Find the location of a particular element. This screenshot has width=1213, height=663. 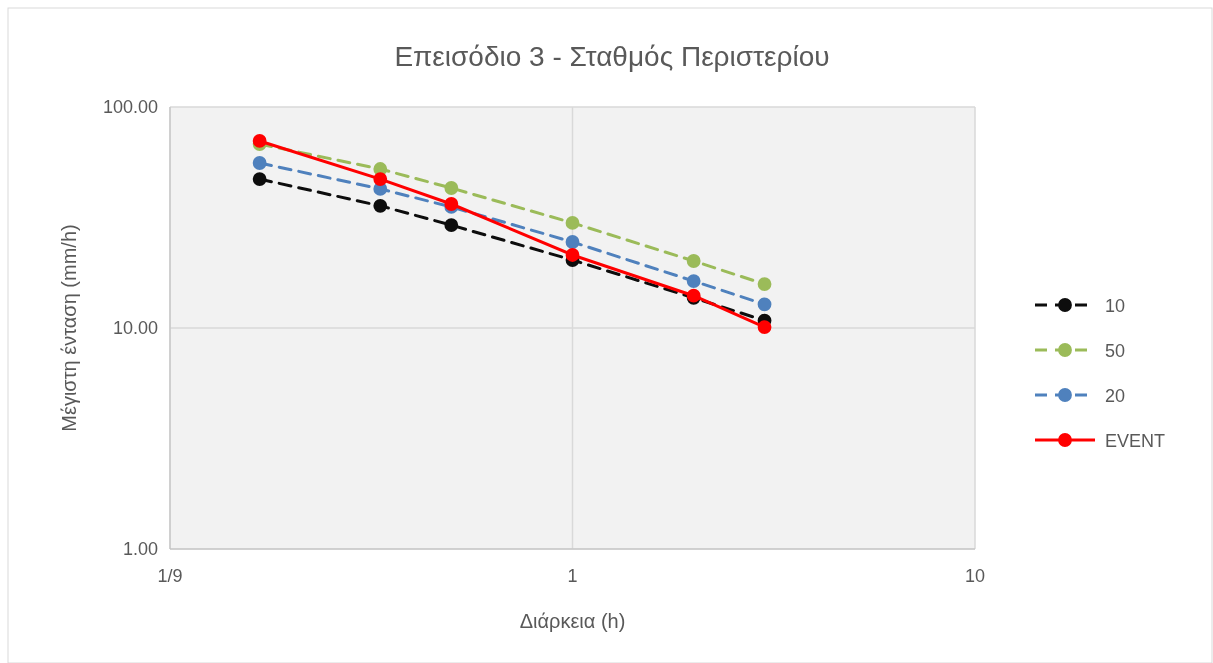

legend-label: EVENT is located at coordinates (1135, 441).